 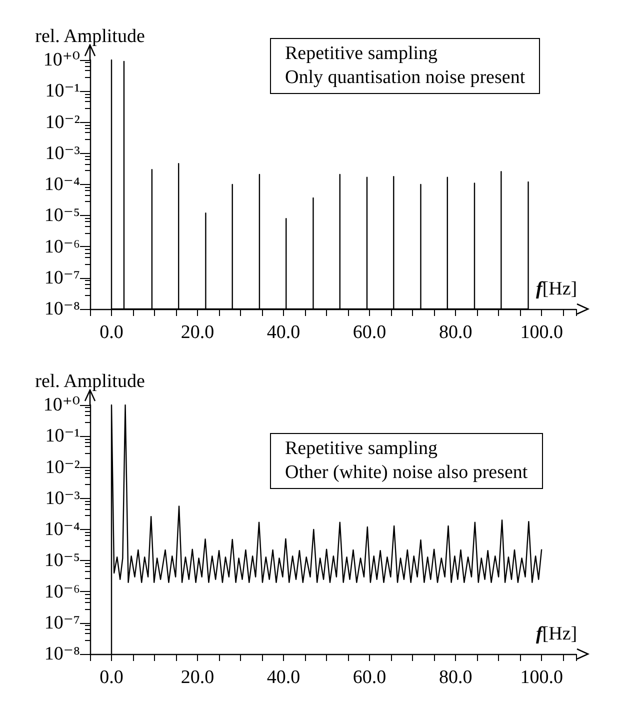 I want to click on note-box: Repetitive sampling Only quantisation noise present, so click(x=405, y=66).